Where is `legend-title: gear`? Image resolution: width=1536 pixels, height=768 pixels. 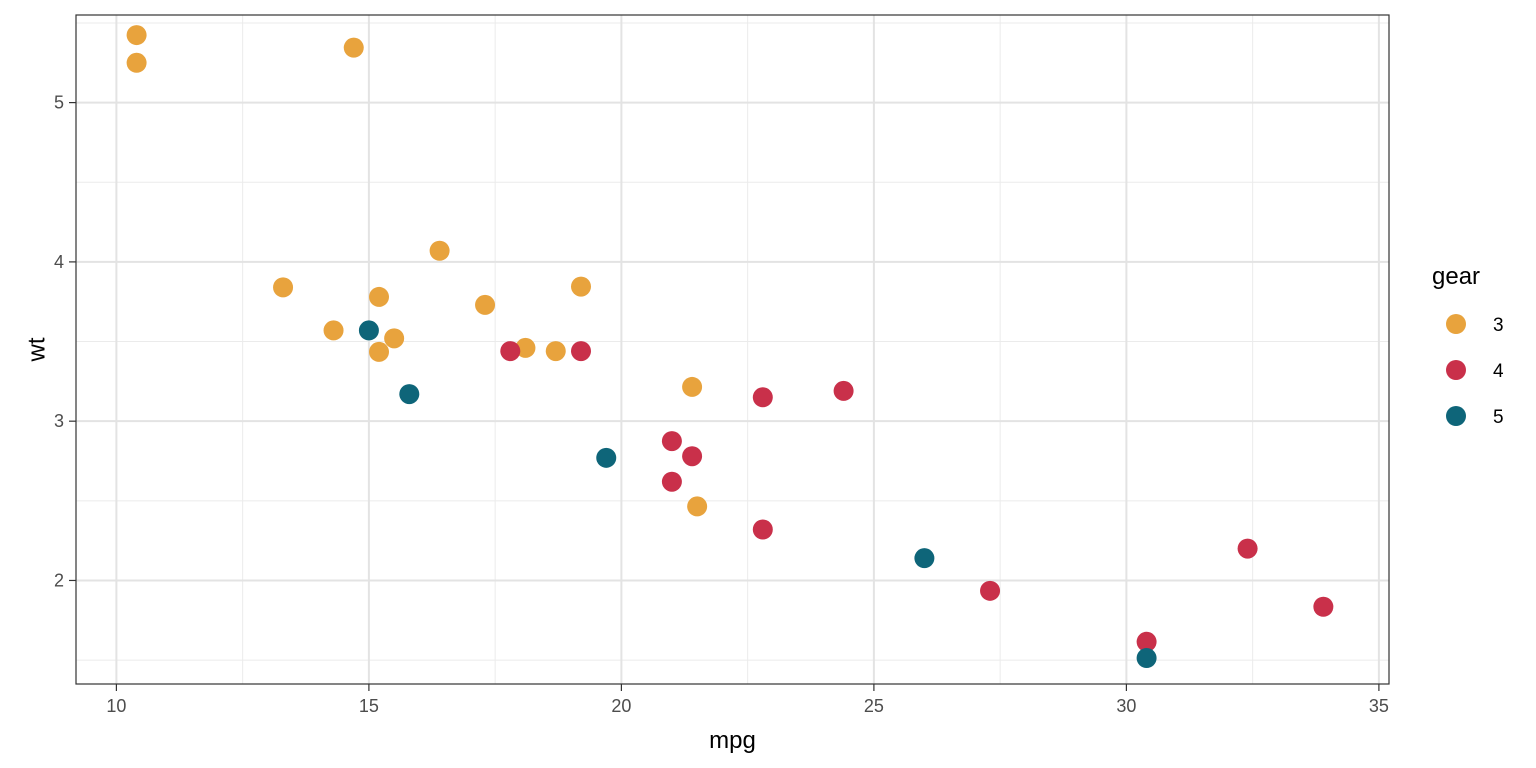 legend-title: gear is located at coordinates (1456, 276).